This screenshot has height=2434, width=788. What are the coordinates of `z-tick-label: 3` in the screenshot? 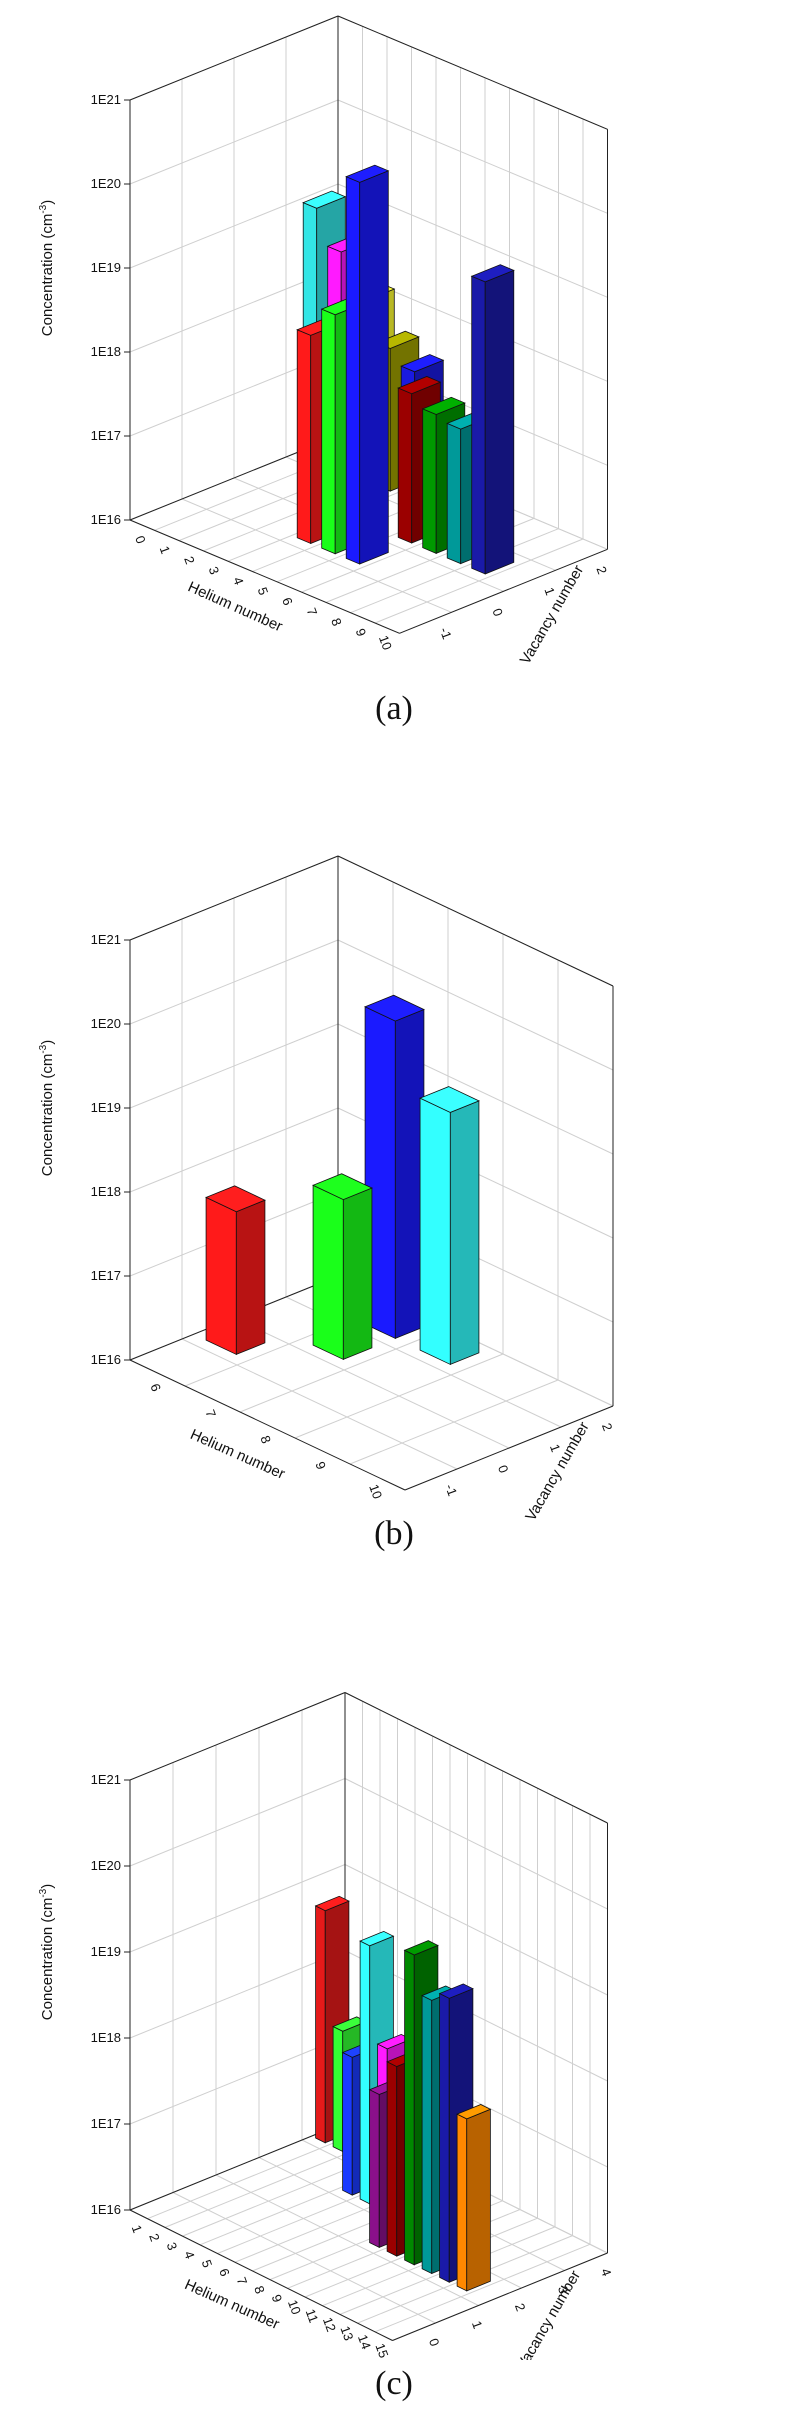 It's located at (563, 2290).